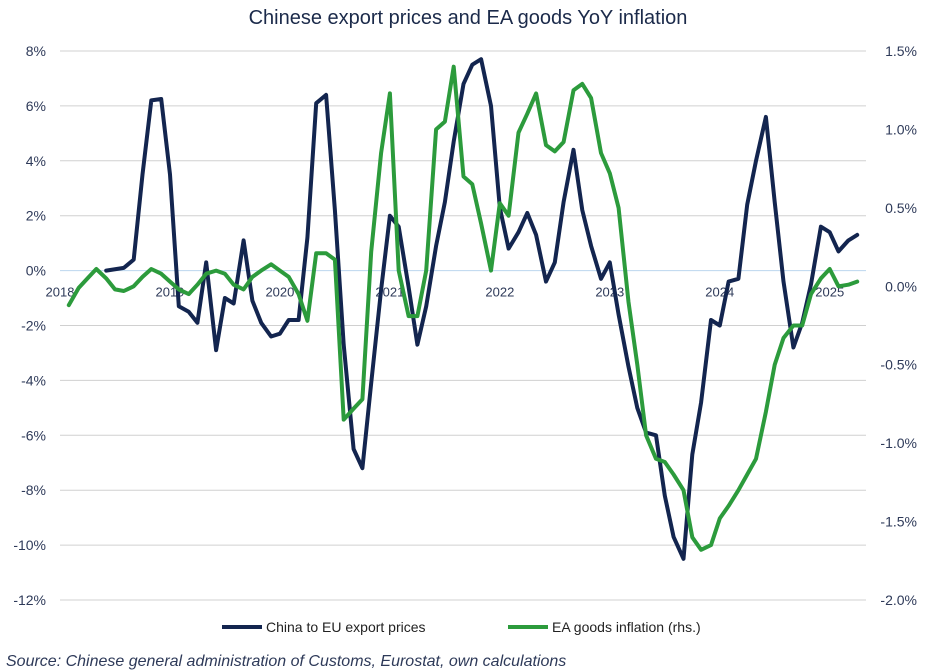 This screenshot has width=936, height=672. What do you see at coordinates (29, 545) in the screenshot?
I see `left-tick-label: -10%` at bounding box center [29, 545].